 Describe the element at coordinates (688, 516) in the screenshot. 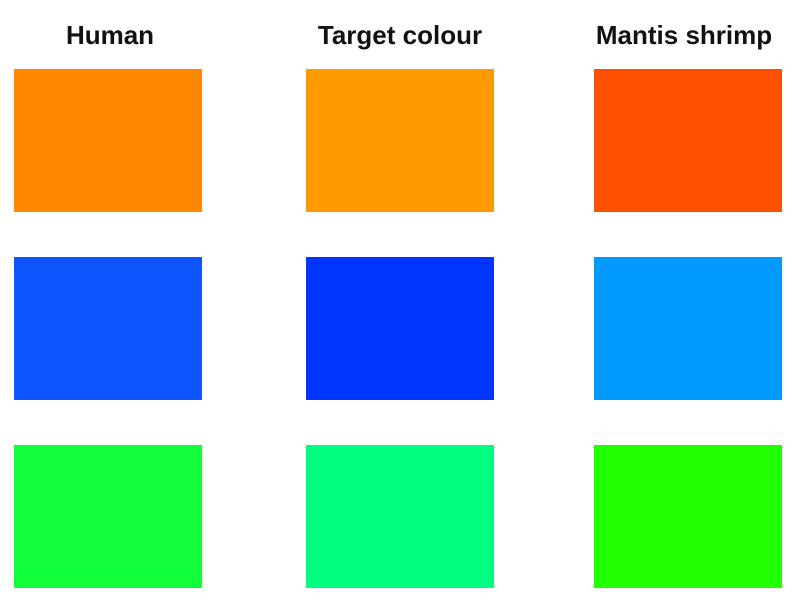

I see `swatch-mantis-green` at that location.